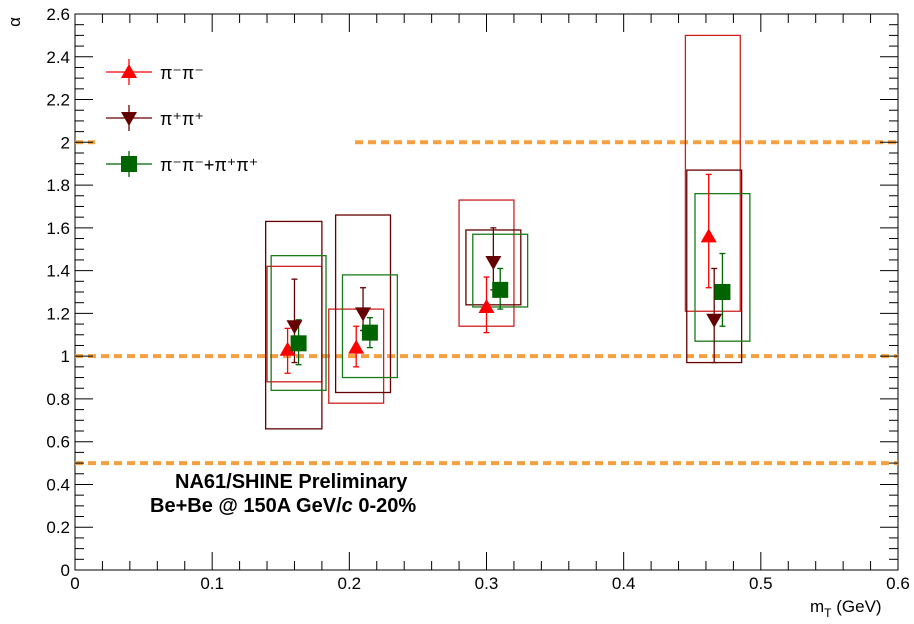 This screenshot has height=624, width=914. I want to click on x-tick-label: 0.5, so click(761, 583).